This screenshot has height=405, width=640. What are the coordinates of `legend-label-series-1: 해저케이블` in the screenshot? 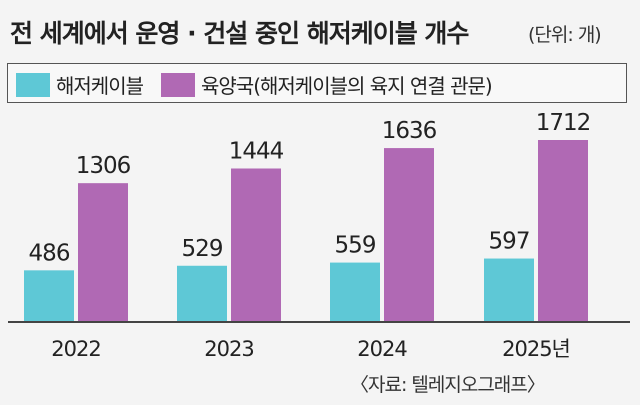 It's located at (100, 86).